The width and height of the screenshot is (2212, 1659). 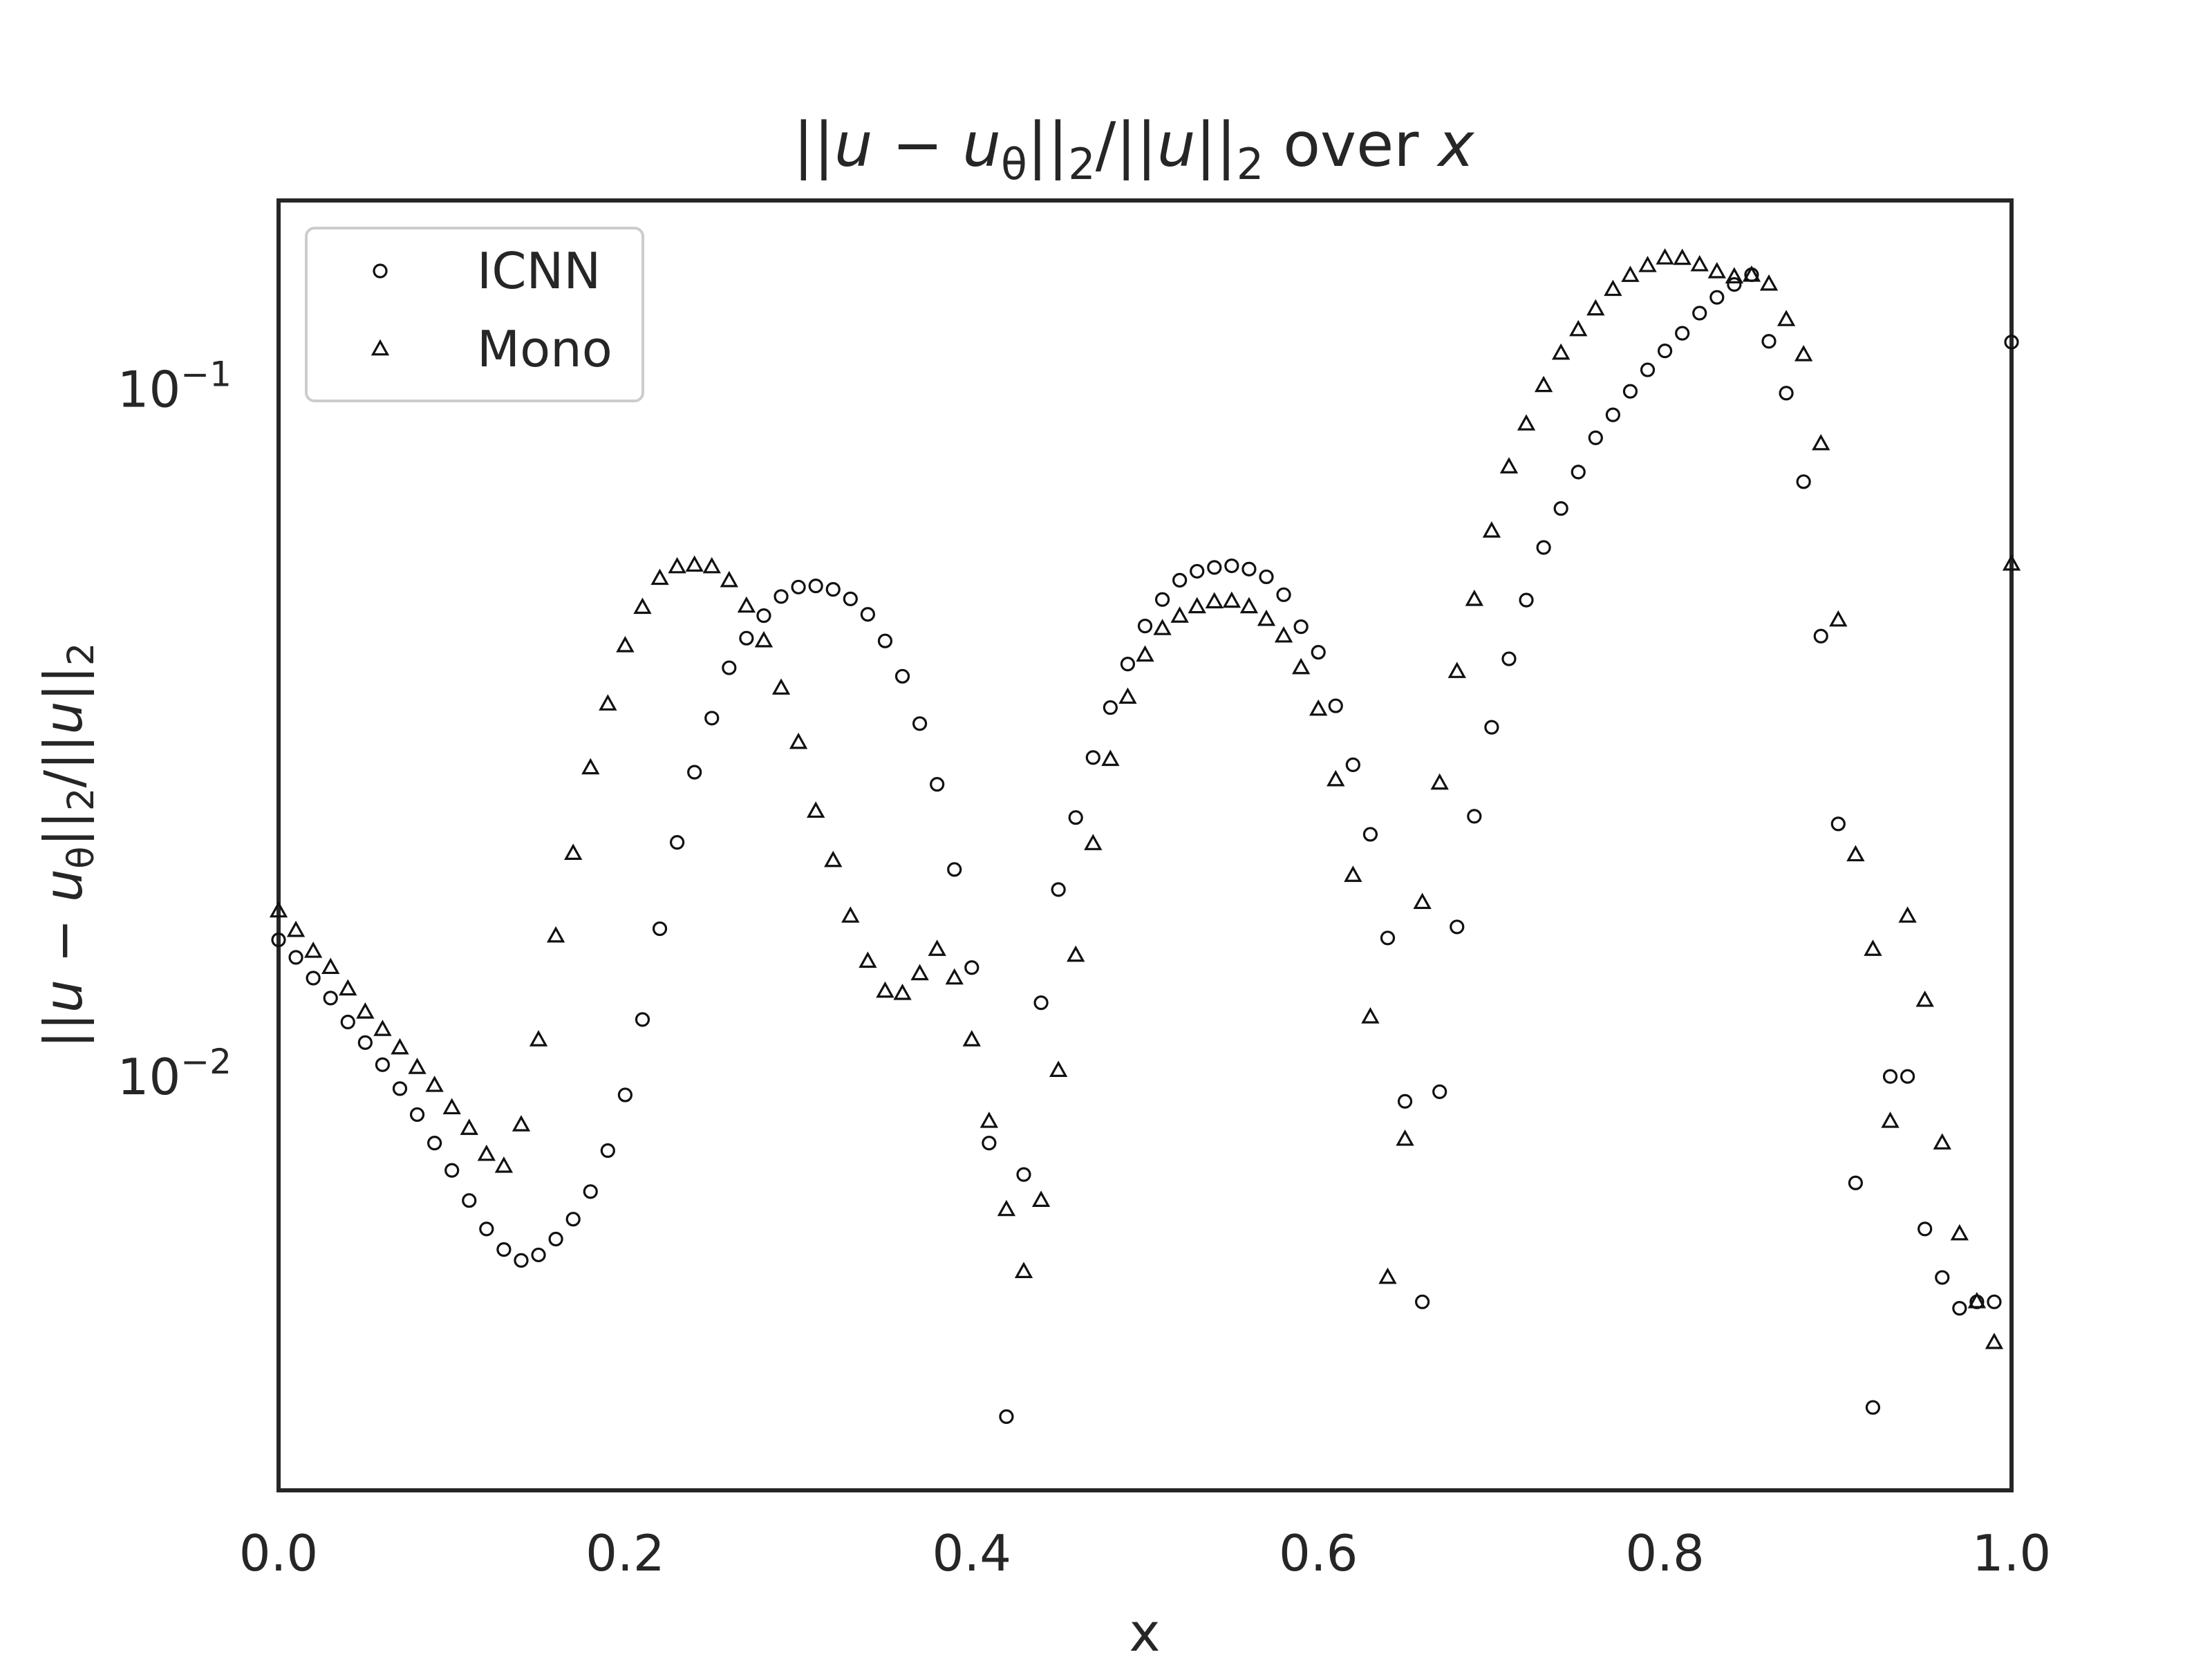 I want to click on x-tick-label: 1.0, so click(x=2012, y=1553).